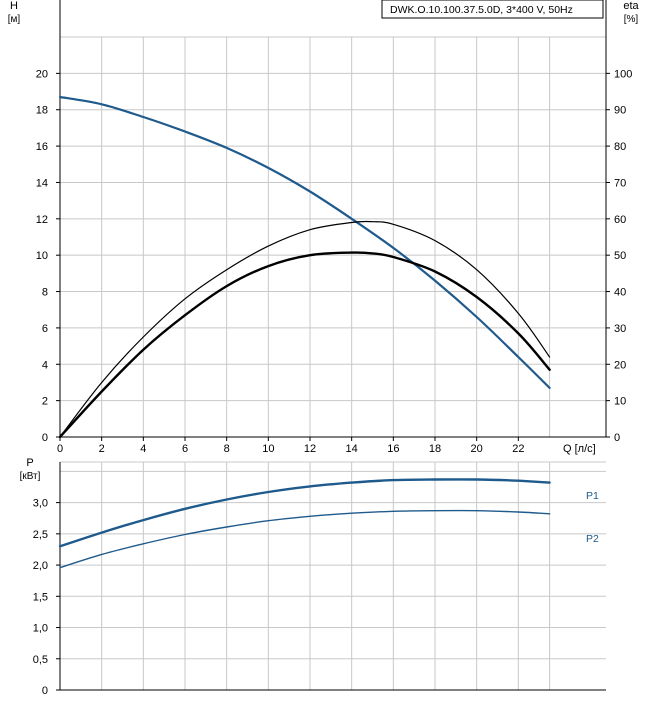  Describe the element at coordinates (42, 183) in the screenshot. I see `left-y-tick-label: 14` at that location.